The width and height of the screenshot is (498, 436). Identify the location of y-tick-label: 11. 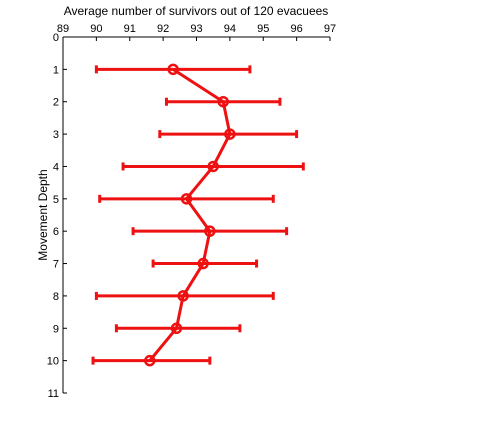
(53, 394).